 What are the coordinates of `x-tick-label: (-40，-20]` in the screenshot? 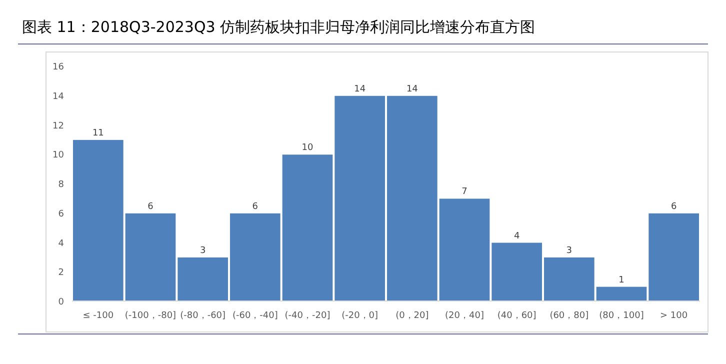 It's located at (307, 316).